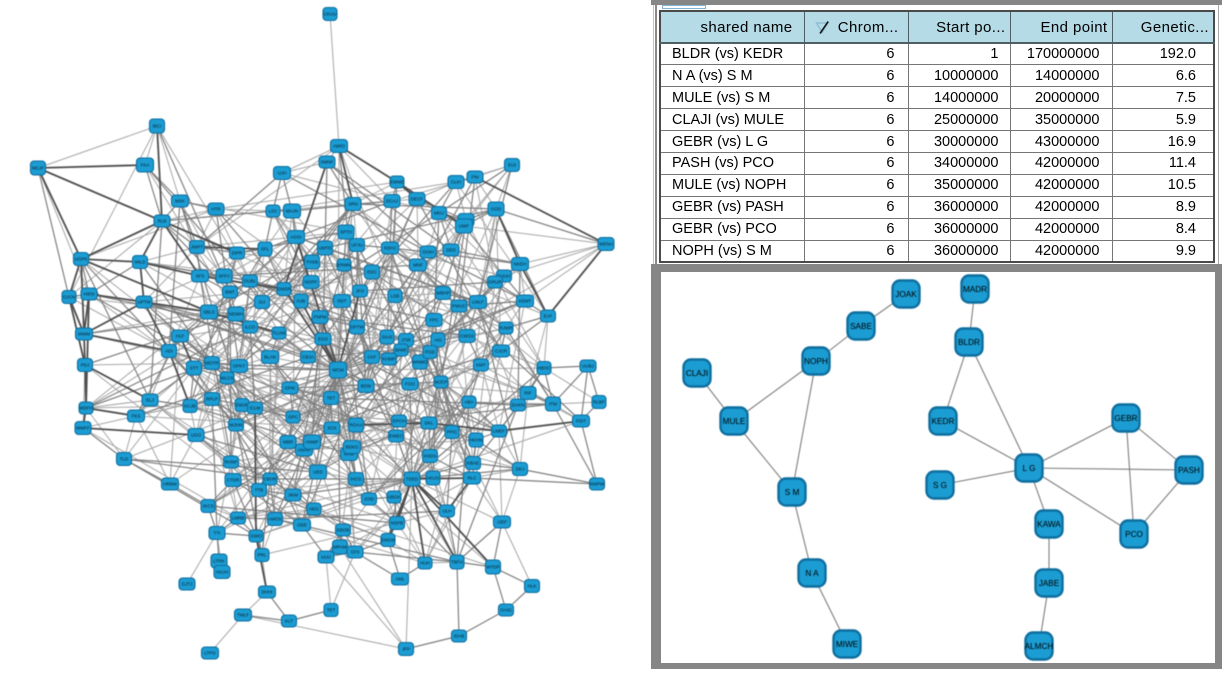  What do you see at coordinates (506, 610) in the screenshot?
I see `svg-text: OAIG` at bounding box center [506, 610].